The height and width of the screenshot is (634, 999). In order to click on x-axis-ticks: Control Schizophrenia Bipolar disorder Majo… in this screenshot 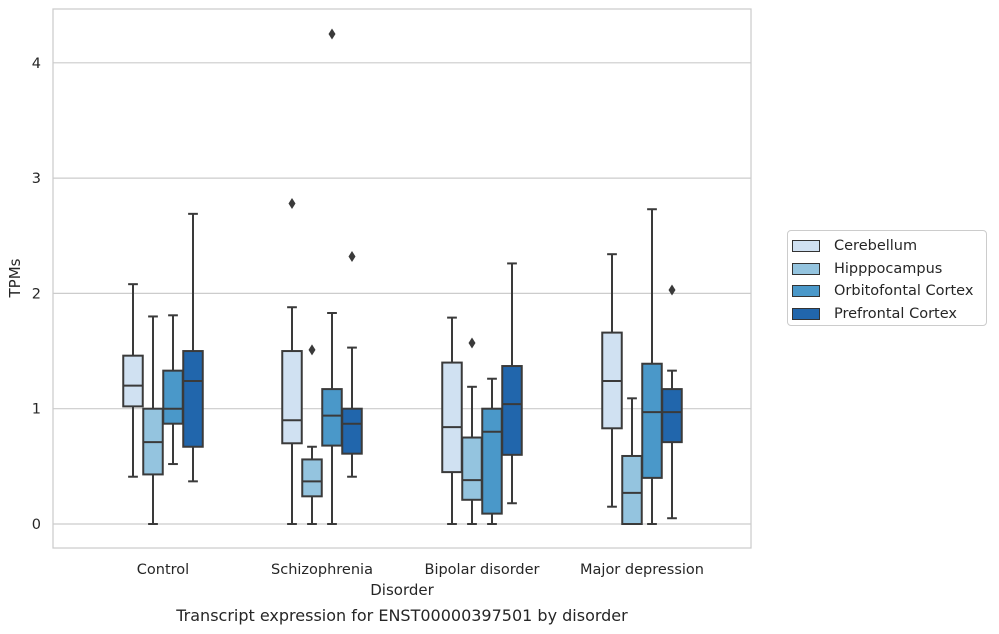, I will do `click(420, 570)`.